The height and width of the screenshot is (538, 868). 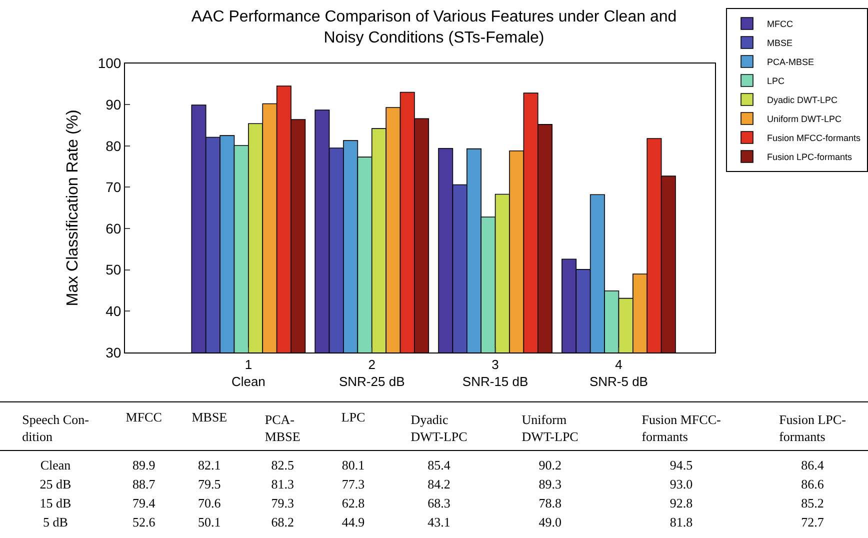 What do you see at coordinates (681, 428) in the screenshot?
I see `text: Fusion MFCC-formants` at bounding box center [681, 428].